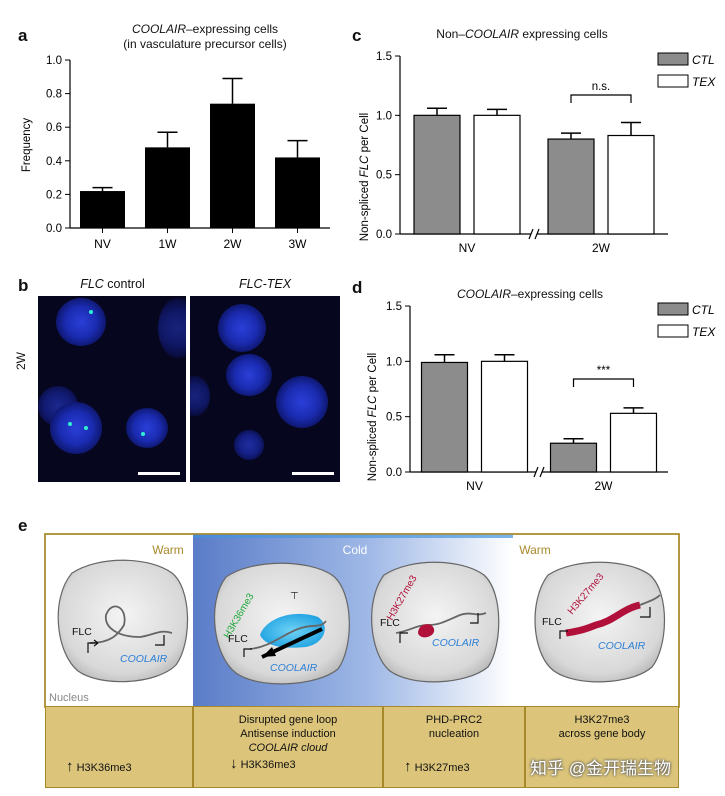 This screenshot has width=725, height=796. I want to click on chart-a: 0.0 0.2 0.4 0.6 0.8 1.0 NV 1W 2W 3W Frequency, so click(175, 153).